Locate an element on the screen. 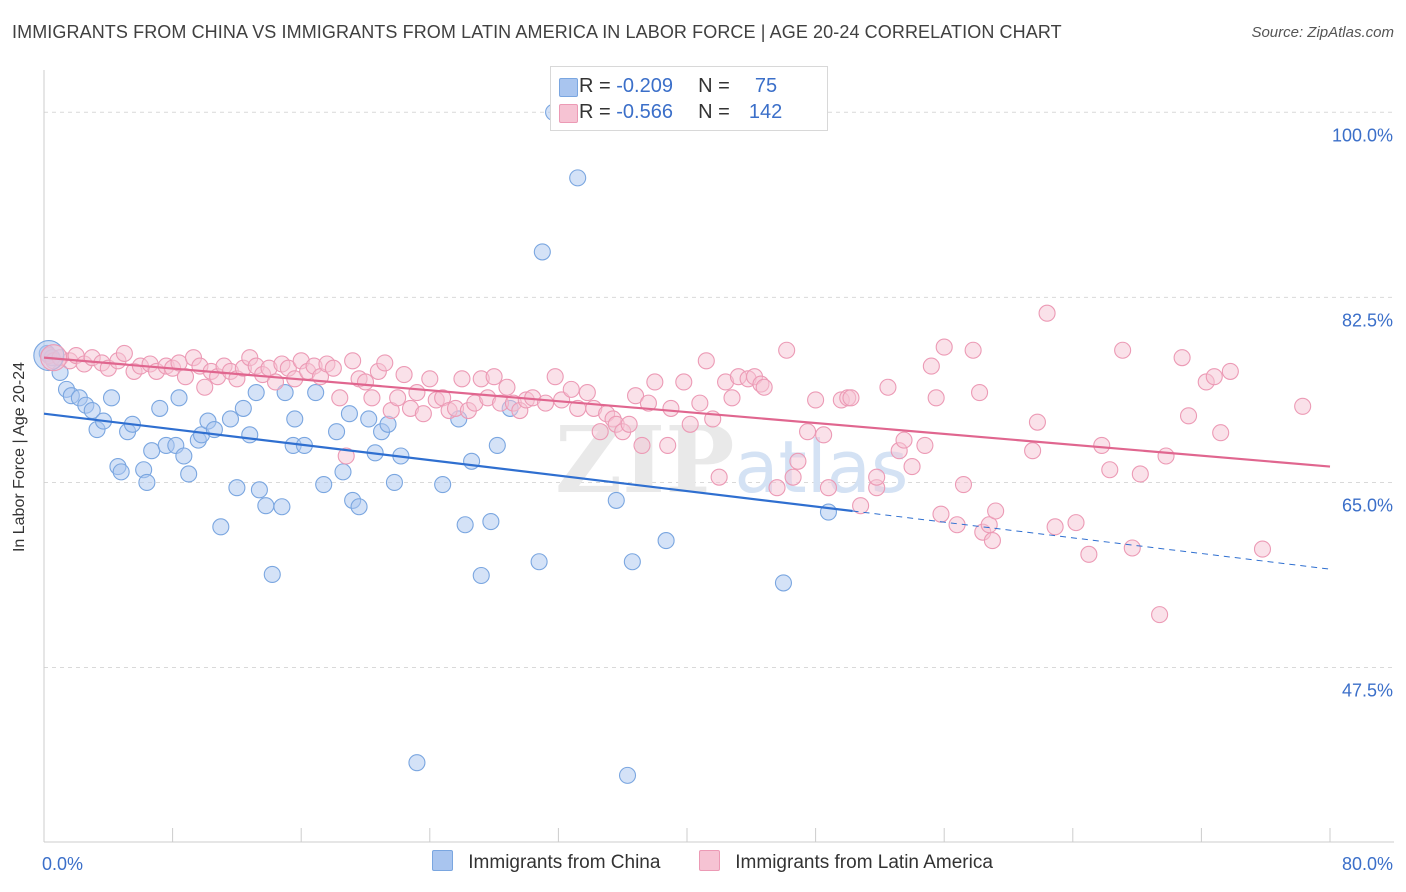 The height and width of the screenshot is (892, 1406). legend-r-value-china: -0.209 is located at coordinates (644, 86).